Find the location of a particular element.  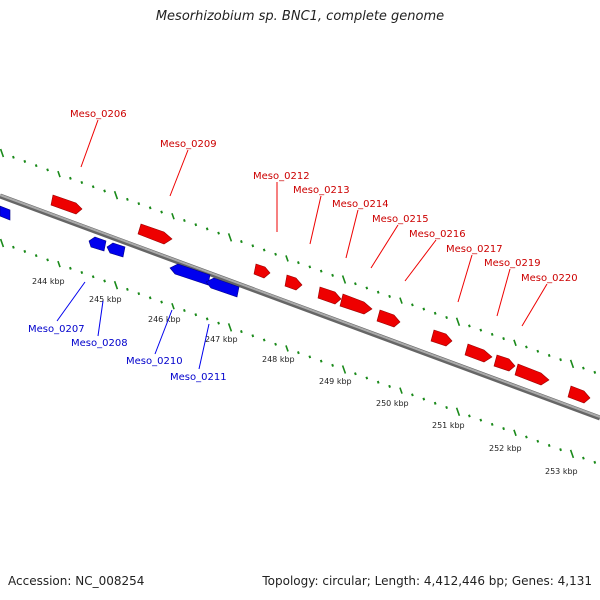

gene-label: Meso_0206 is located at coordinates (98, 114).